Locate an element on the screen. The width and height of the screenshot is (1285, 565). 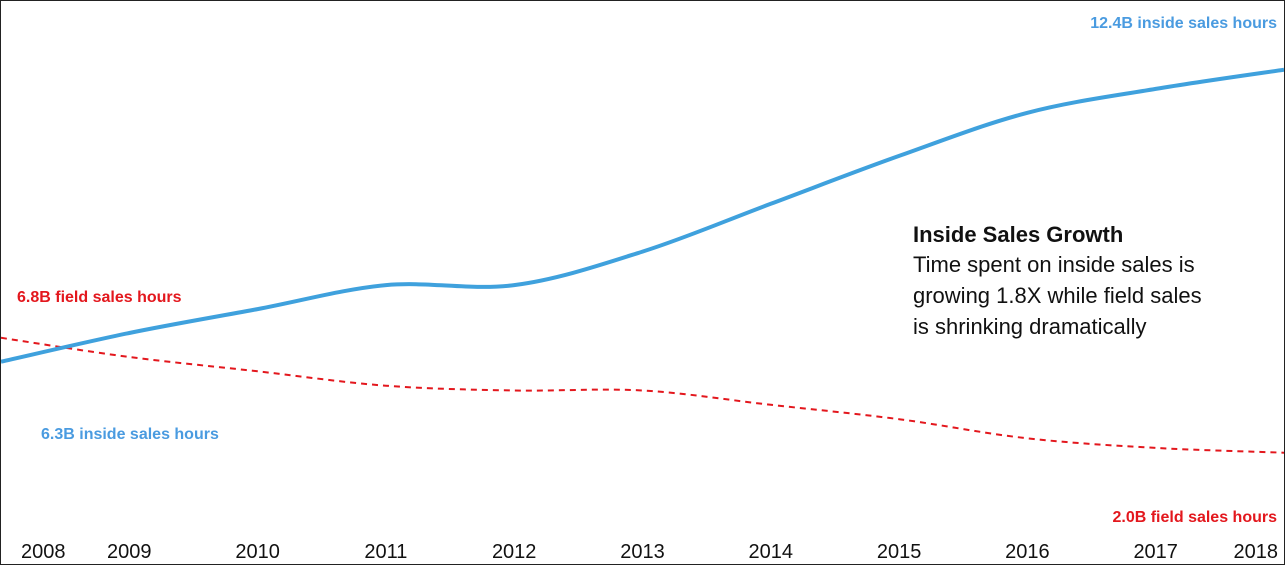
x-tick-label: 2011 is located at coordinates (385, 552).